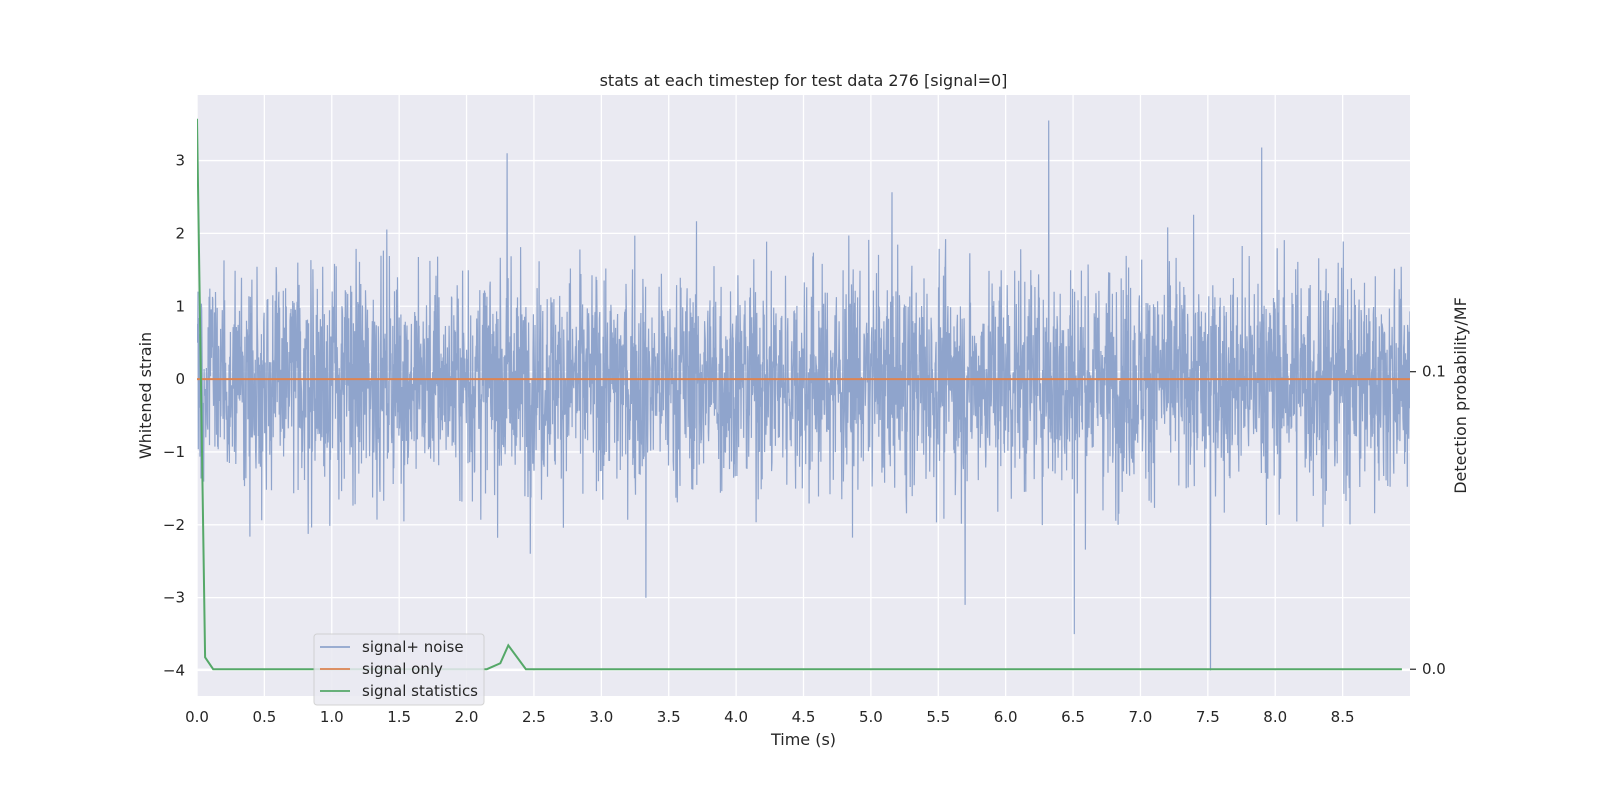  What do you see at coordinates (402, 669) in the screenshot?
I see `legend-entry-signal-only: signal only` at bounding box center [402, 669].